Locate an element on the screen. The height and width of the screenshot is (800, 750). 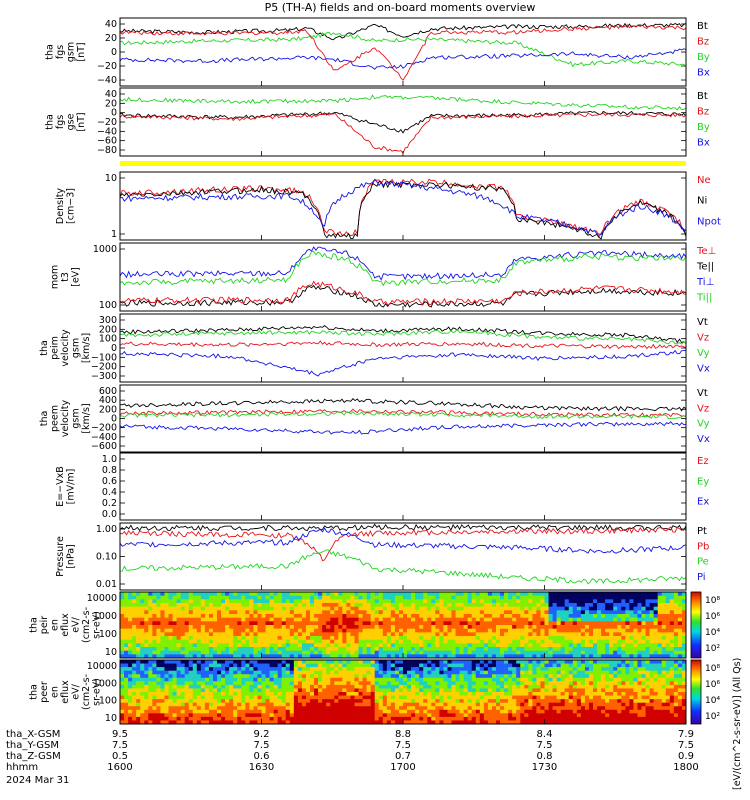
legend-vy: Vy is located at coordinates (703, 424).